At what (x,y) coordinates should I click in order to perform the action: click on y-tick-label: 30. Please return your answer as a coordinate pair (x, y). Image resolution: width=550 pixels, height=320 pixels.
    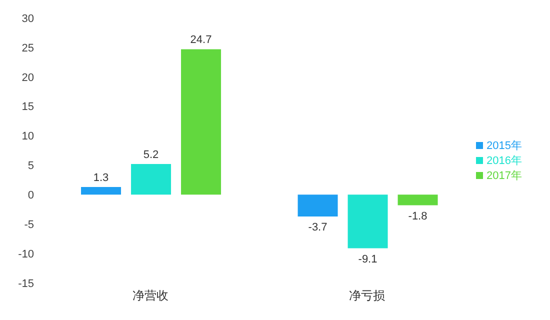
    Looking at the image, I should click on (28, 18).